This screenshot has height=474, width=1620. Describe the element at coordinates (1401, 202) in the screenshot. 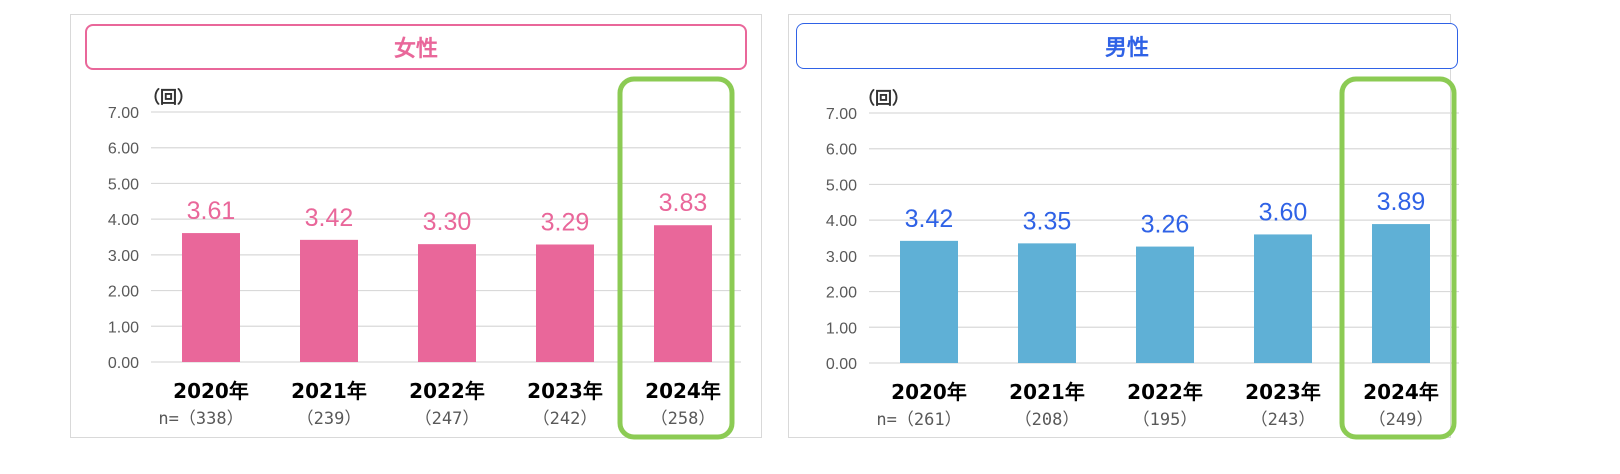

I see `male-value-label: 3.89` at that location.